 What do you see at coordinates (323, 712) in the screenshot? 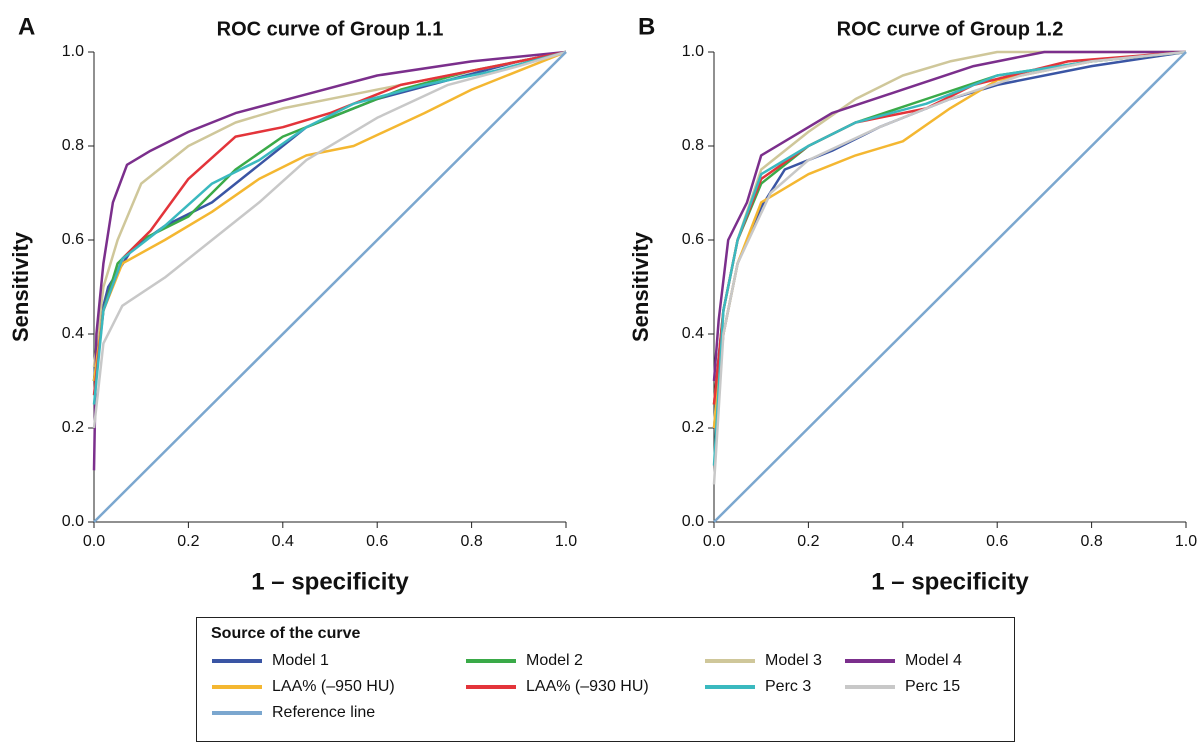
I see `legend-label: Reference line` at bounding box center [323, 712].